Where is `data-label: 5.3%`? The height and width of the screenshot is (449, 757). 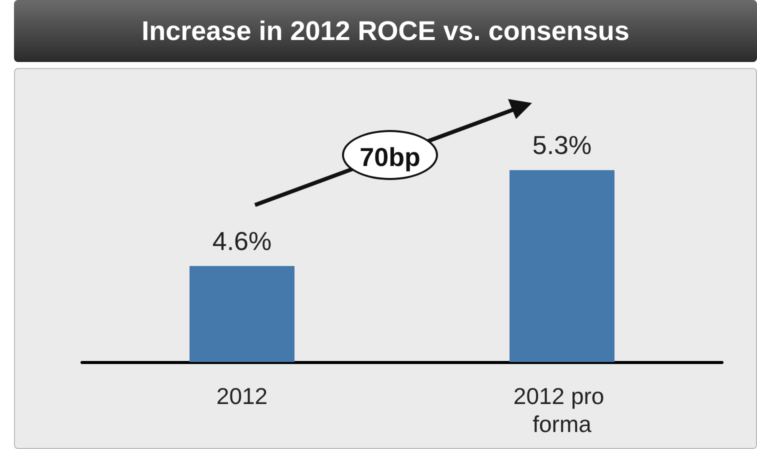 data-label: 5.3% is located at coordinates (562, 145).